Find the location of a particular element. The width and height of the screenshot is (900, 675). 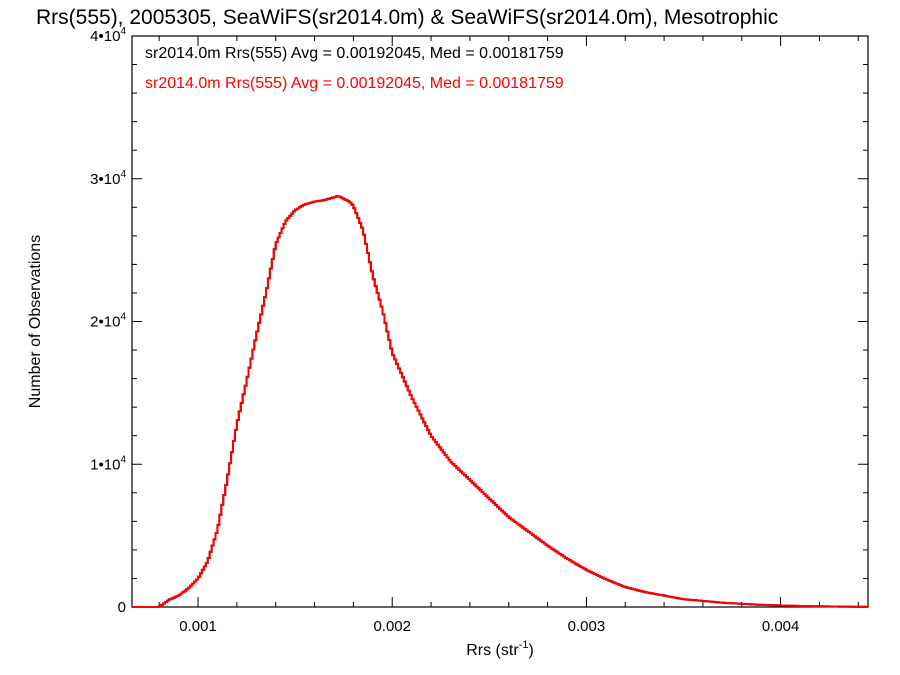

y-tick-label-base: 2•10 is located at coordinates (105, 322).